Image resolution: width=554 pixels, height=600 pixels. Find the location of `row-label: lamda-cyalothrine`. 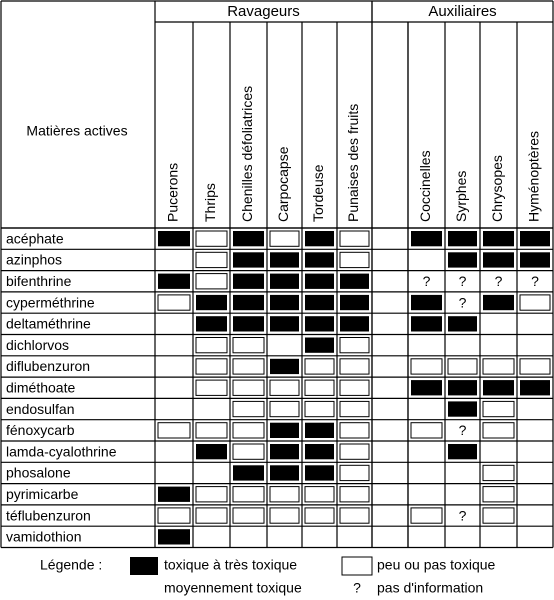

row-label: lamda-cyalothrine is located at coordinates (61, 451).